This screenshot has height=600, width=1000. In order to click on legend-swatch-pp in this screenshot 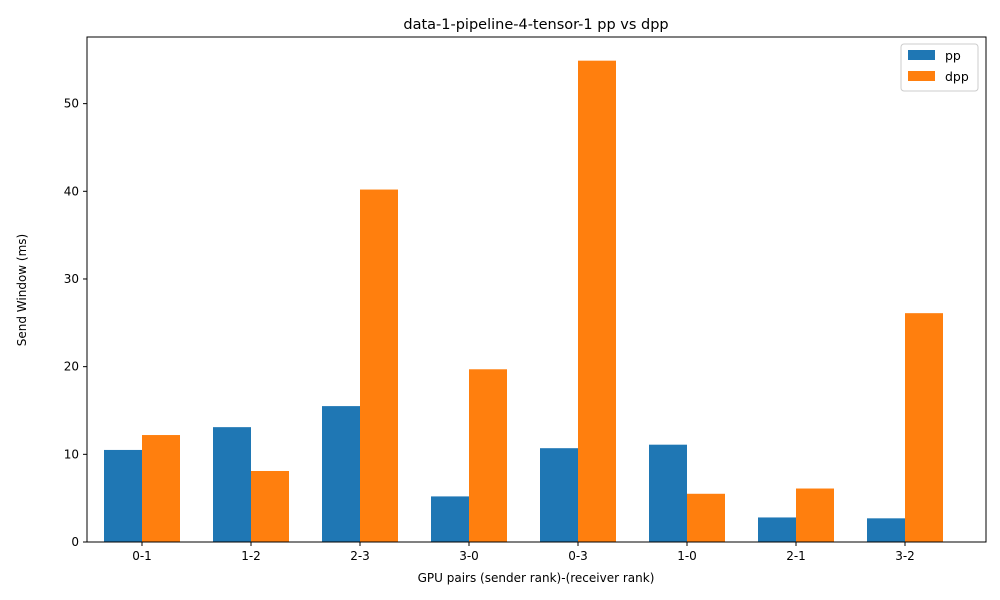, I will do `click(921, 55)`.